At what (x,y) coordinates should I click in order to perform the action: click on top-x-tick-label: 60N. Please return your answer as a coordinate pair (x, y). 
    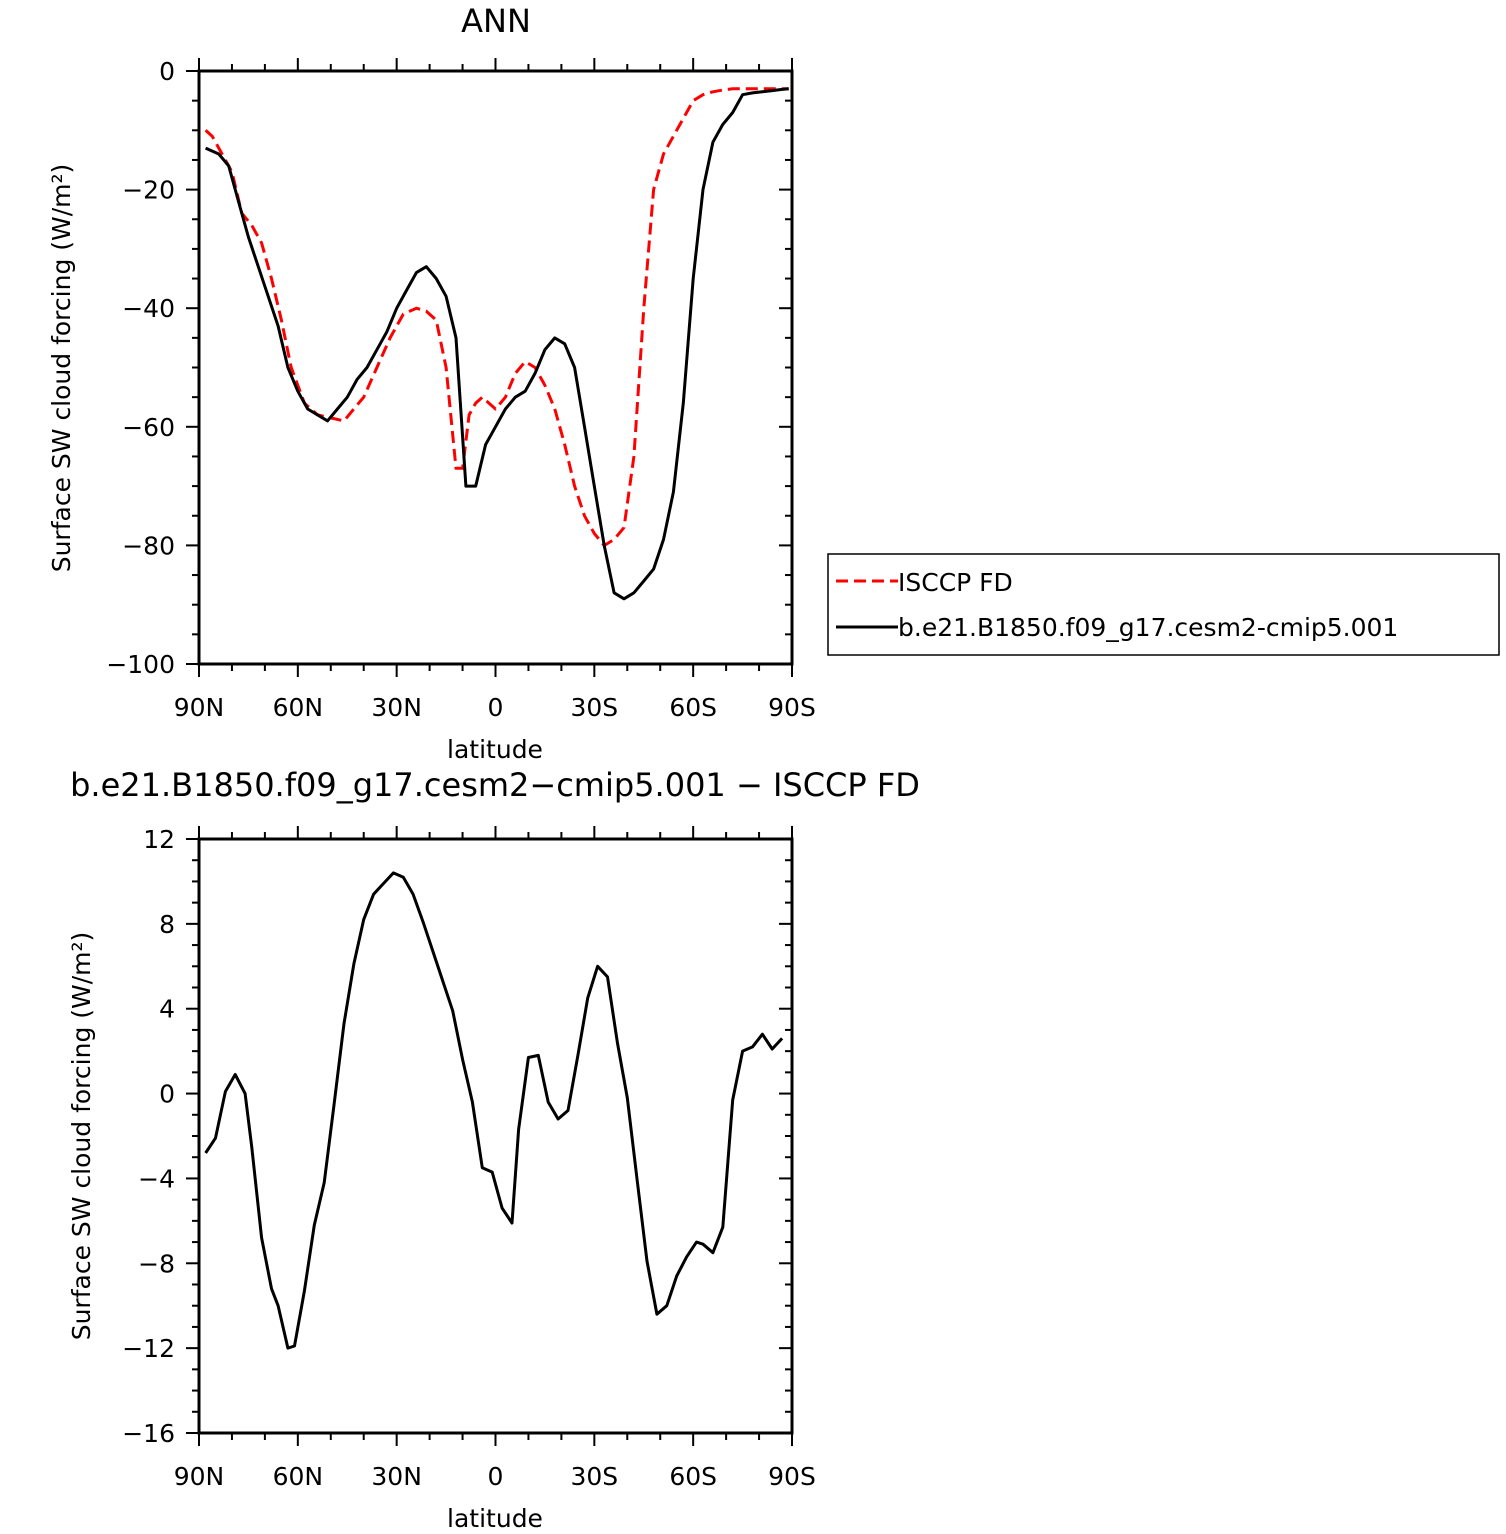
    Looking at the image, I should click on (298, 707).